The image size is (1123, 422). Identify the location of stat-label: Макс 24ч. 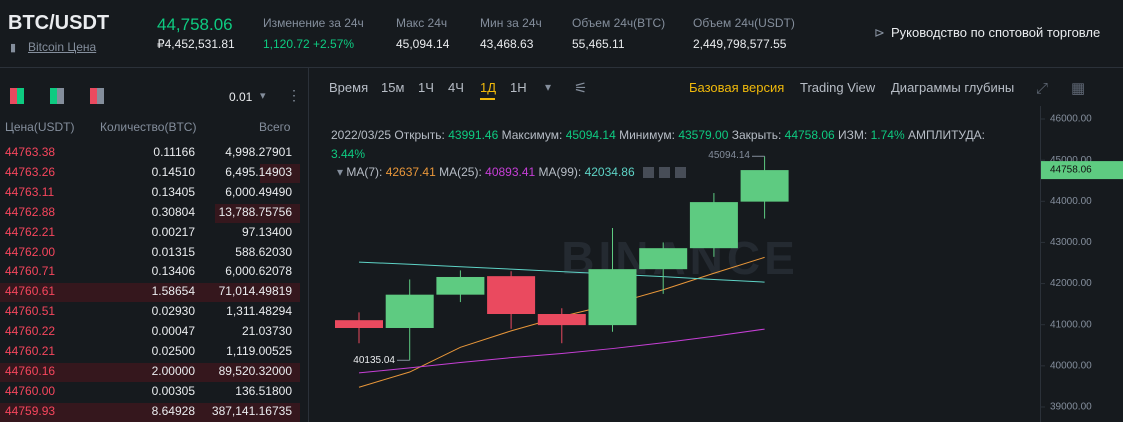
(422, 23).